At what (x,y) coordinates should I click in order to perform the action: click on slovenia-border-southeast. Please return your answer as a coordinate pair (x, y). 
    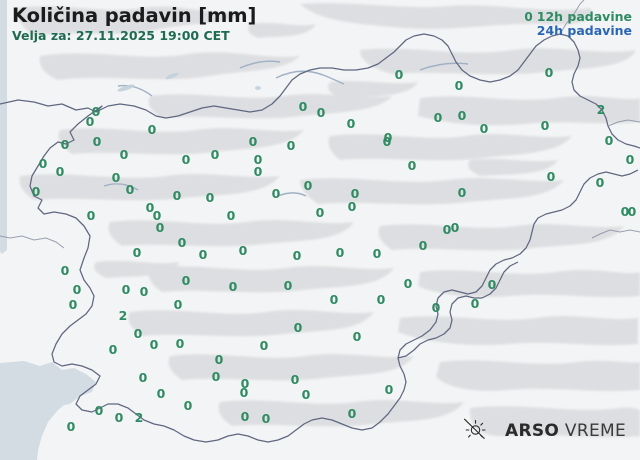
    Looking at the image, I should click on (458, 310).